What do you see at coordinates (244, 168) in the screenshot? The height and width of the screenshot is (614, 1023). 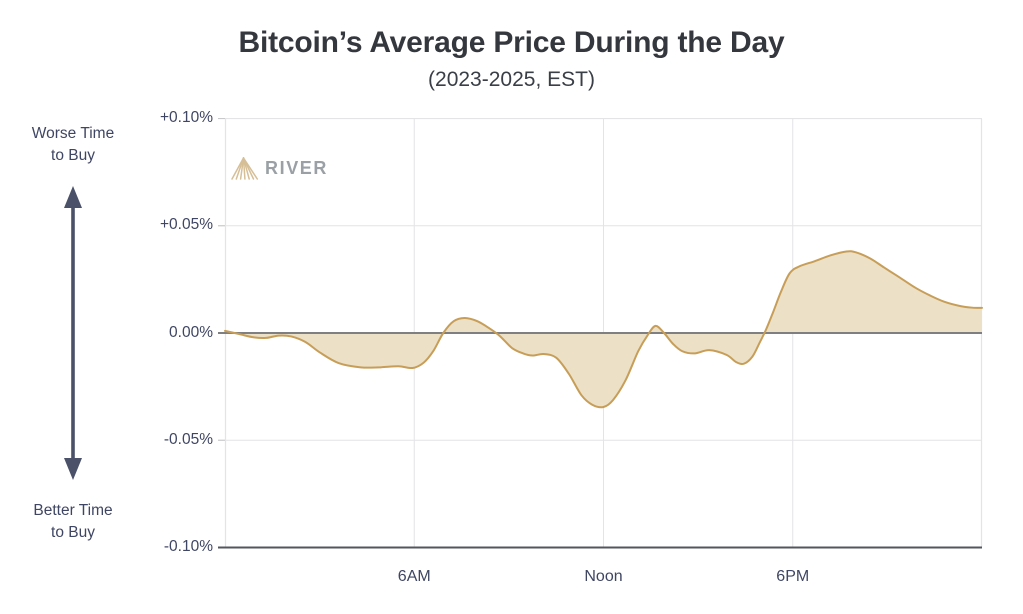 I see `river-mountain-icon` at bounding box center [244, 168].